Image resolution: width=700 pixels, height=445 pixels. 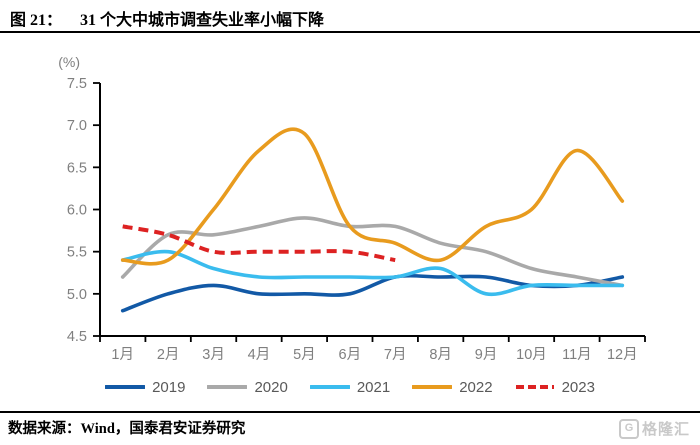 I want to click on gelonghui-g-icon: G, so click(x=628, y=428).